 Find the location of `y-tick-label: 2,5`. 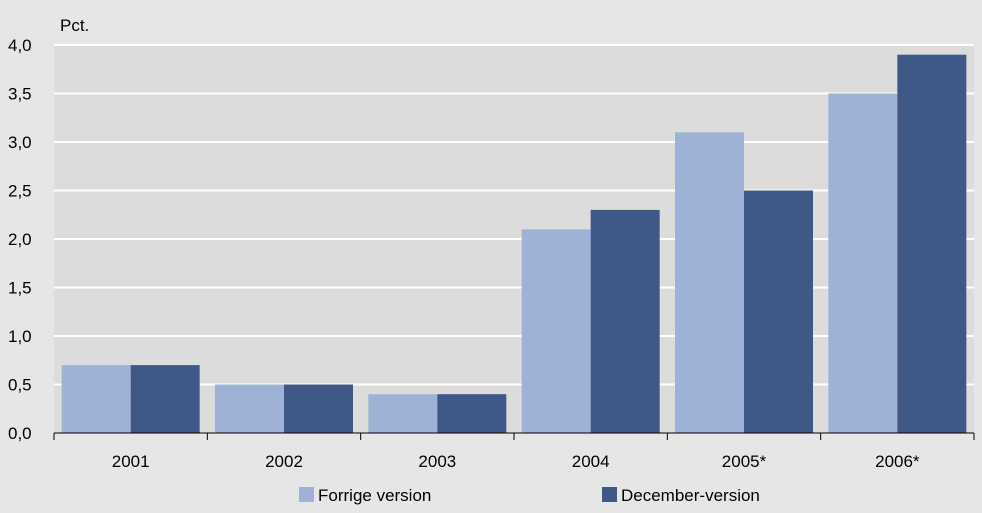

y-tick-label: 2,5 is located at coordinates (20, 191).